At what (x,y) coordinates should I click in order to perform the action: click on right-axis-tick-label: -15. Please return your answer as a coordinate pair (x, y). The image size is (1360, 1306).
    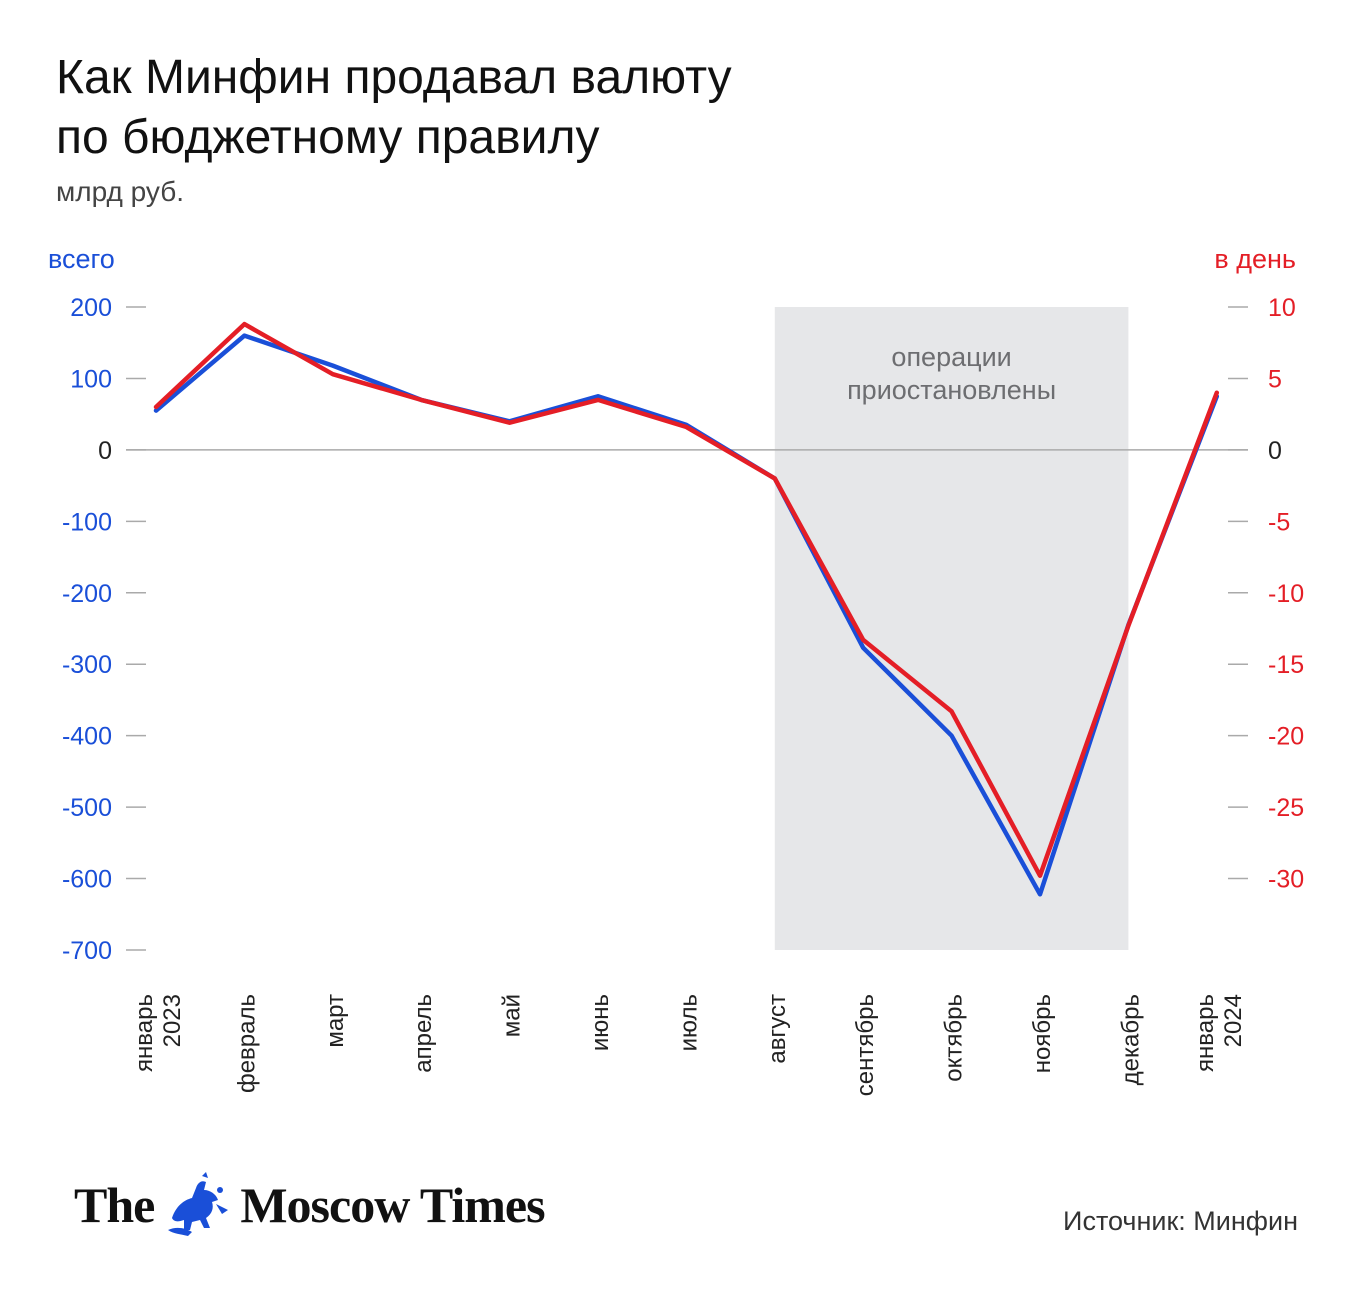
    Looking at the image, I should click on (1286, 665).